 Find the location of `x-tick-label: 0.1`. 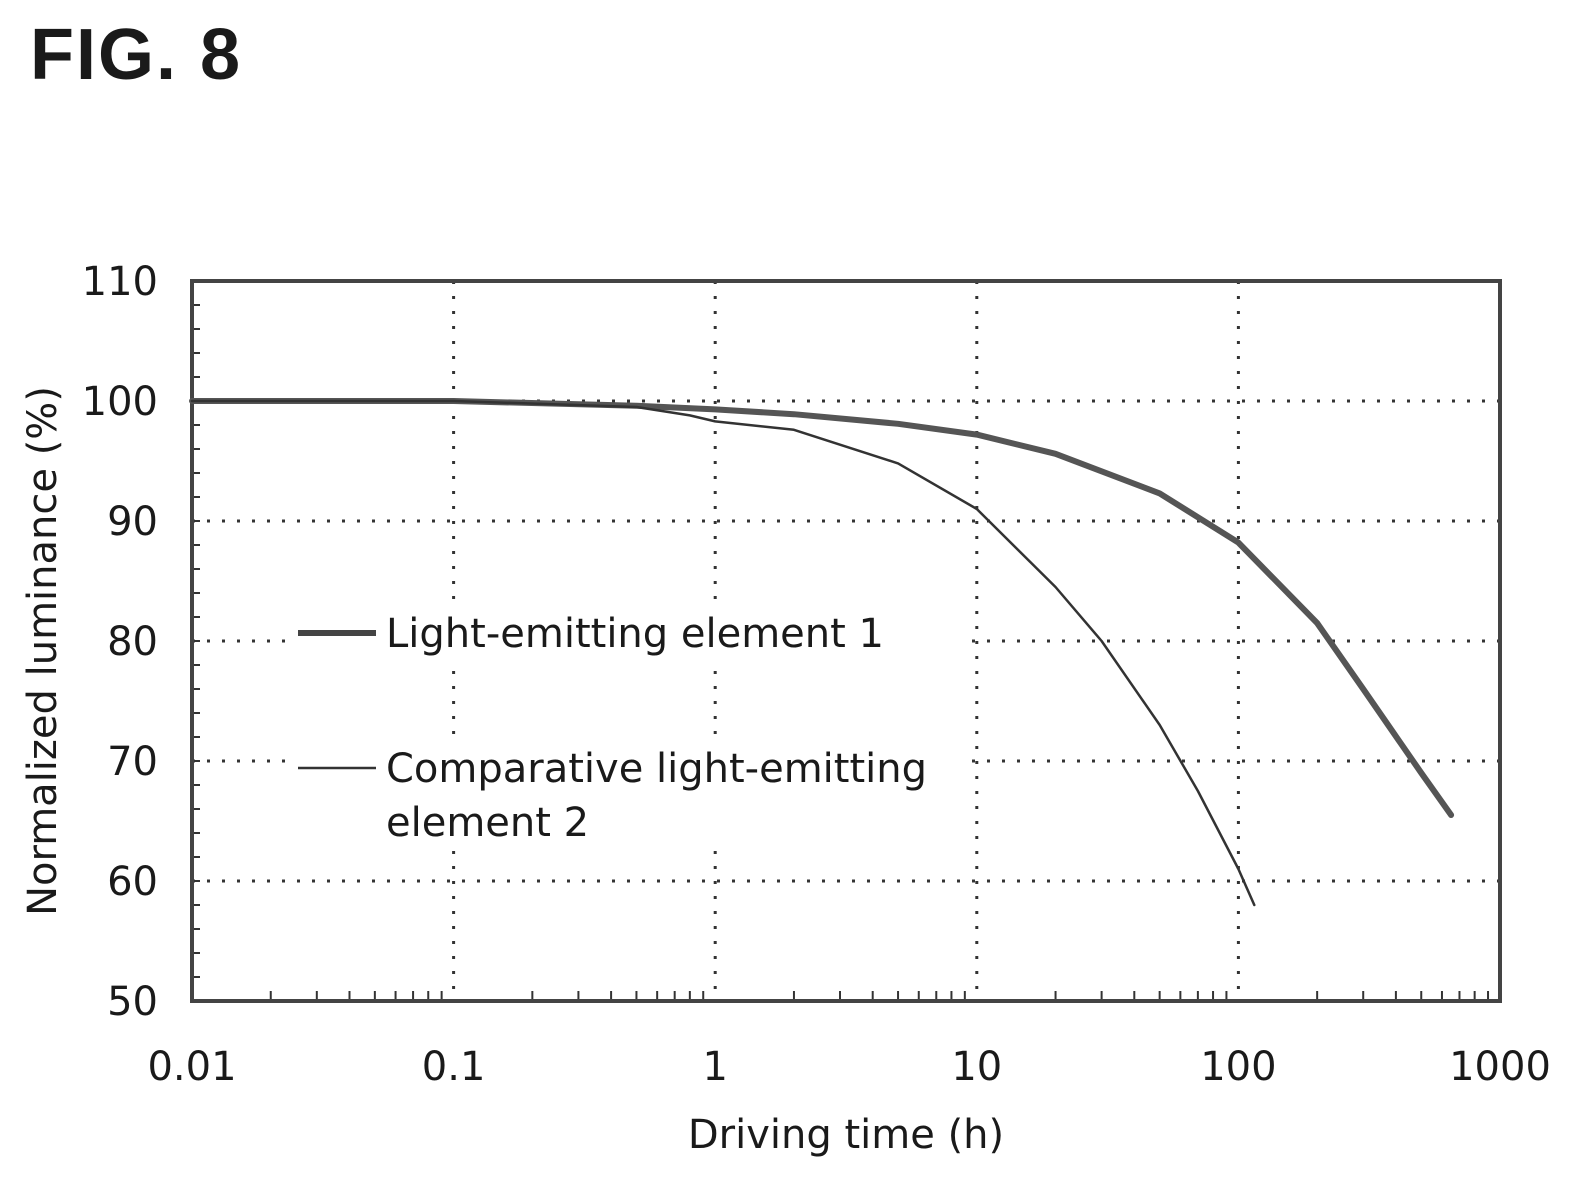

x-tick-label: 0.1 is located at coordinates (454, 1067).